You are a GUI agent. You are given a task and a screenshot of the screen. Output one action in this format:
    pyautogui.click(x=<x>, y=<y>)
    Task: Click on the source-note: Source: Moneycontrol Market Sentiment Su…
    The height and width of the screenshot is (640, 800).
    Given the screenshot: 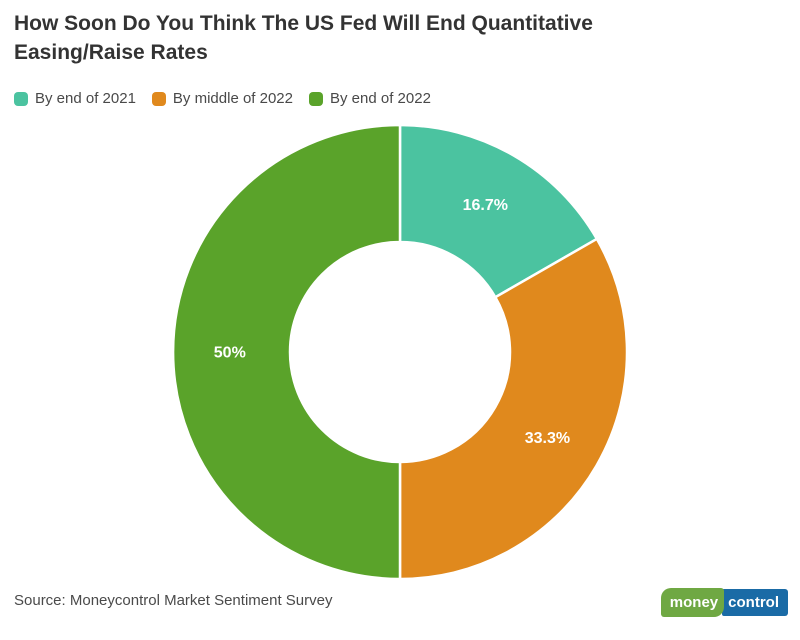 What is the action you would take?
    pyautogui.click(x=173, y=600)
    